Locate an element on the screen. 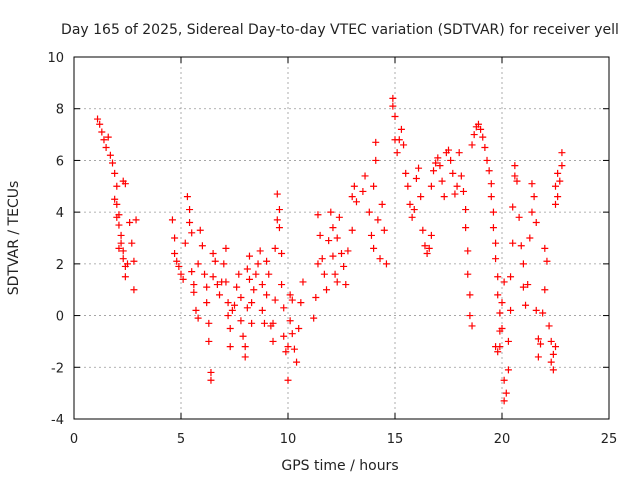  y-tick-label: -2 is located at coordinates (57, 368).